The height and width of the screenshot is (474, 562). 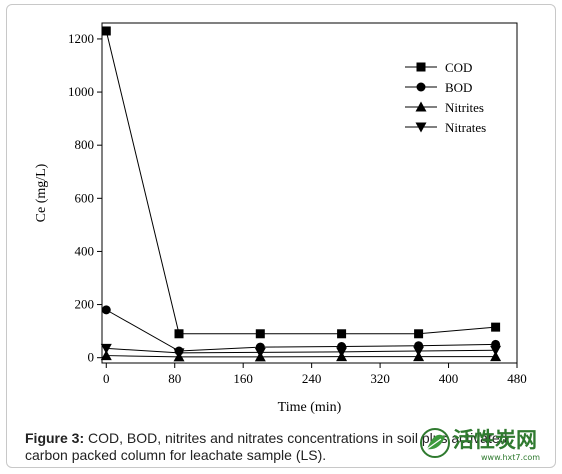 I want to click on legend-label-nitrates: Nitrates, so click(x=465, y=127).